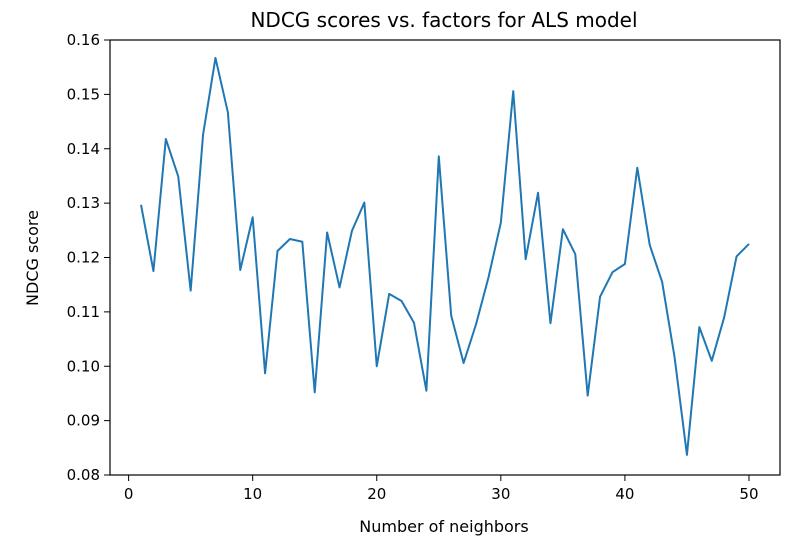 Image resolution: width=808 pixels, height=554 pixels. Describe the element at coordinates (83, 366) in the screenshot. I see `y-tick-label: 0.10` at that location.